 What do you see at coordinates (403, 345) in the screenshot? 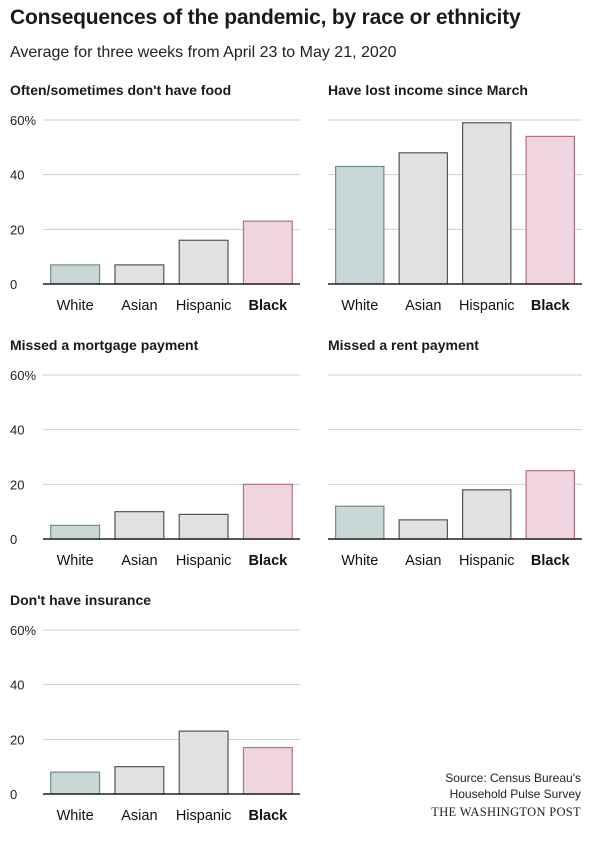
I see `chart-title: Missed a rent payment` at bounding box center [403, 345].